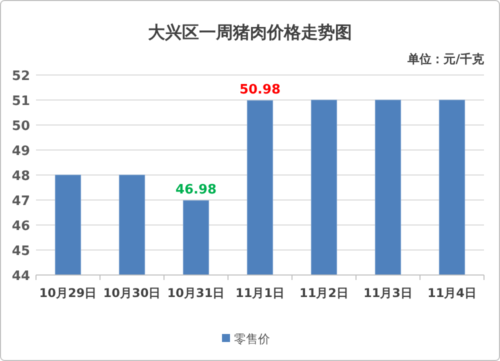 The image size is (500, 361). What do you see at coordinates (196, 190) in the screenshot?
I see `data-label: 46.98` at bounding box center [196, 190].